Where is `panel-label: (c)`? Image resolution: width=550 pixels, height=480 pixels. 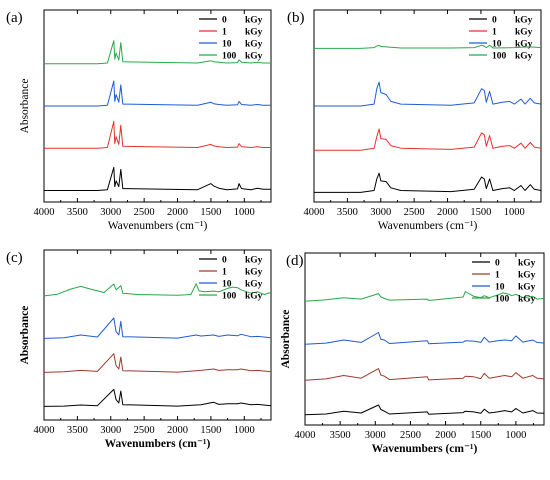 panel-label: (c) is located at coordinates (14, 258).